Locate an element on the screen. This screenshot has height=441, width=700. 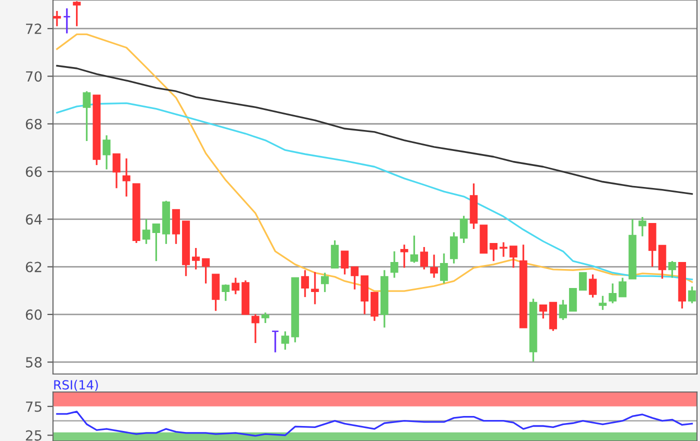
y-tick-label: 58 is located at coordinates (34, 362).